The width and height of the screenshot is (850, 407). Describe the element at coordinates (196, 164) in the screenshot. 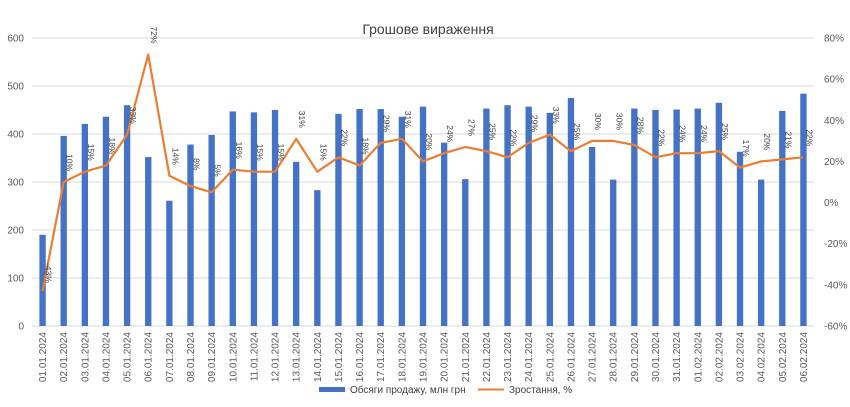

I see `growth-data-label: 8%` at that location.